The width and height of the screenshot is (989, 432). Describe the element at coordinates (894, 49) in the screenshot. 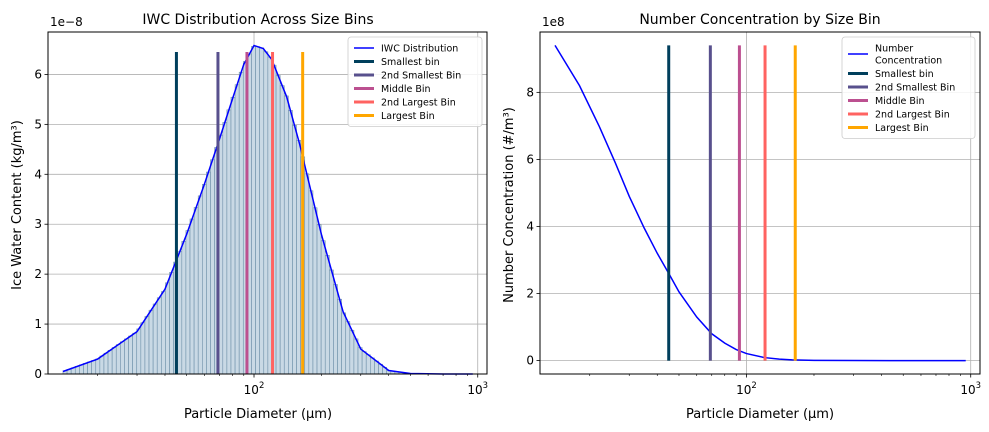

I see `legend-label: Number` at that location.